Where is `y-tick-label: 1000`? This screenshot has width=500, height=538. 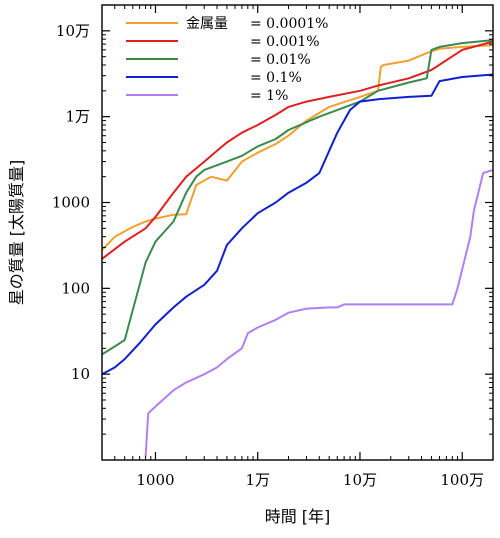
y-tick-label: 1000 is located at coordinates (71, 203).